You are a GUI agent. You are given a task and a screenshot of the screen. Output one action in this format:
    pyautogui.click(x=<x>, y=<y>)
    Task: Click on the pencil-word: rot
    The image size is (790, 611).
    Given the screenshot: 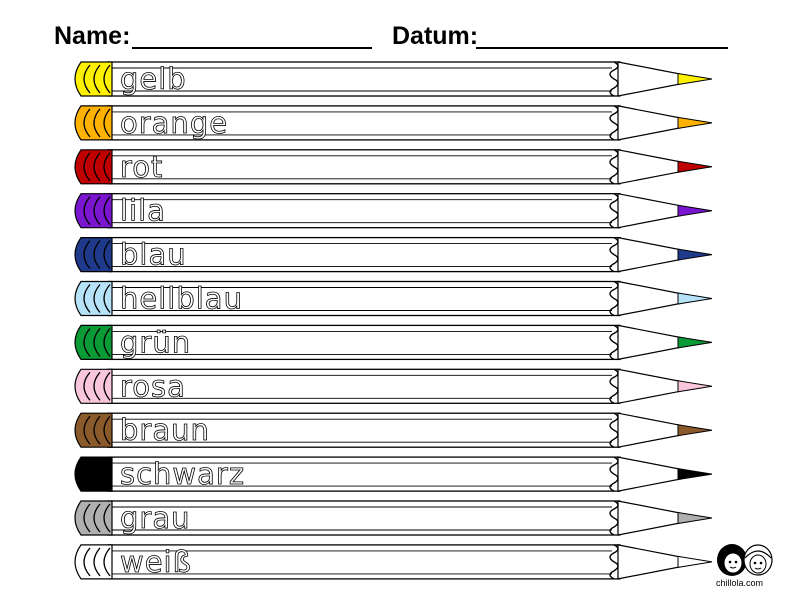 What is the action you would take?
    pyautogui.click(x=141, y=167)
    